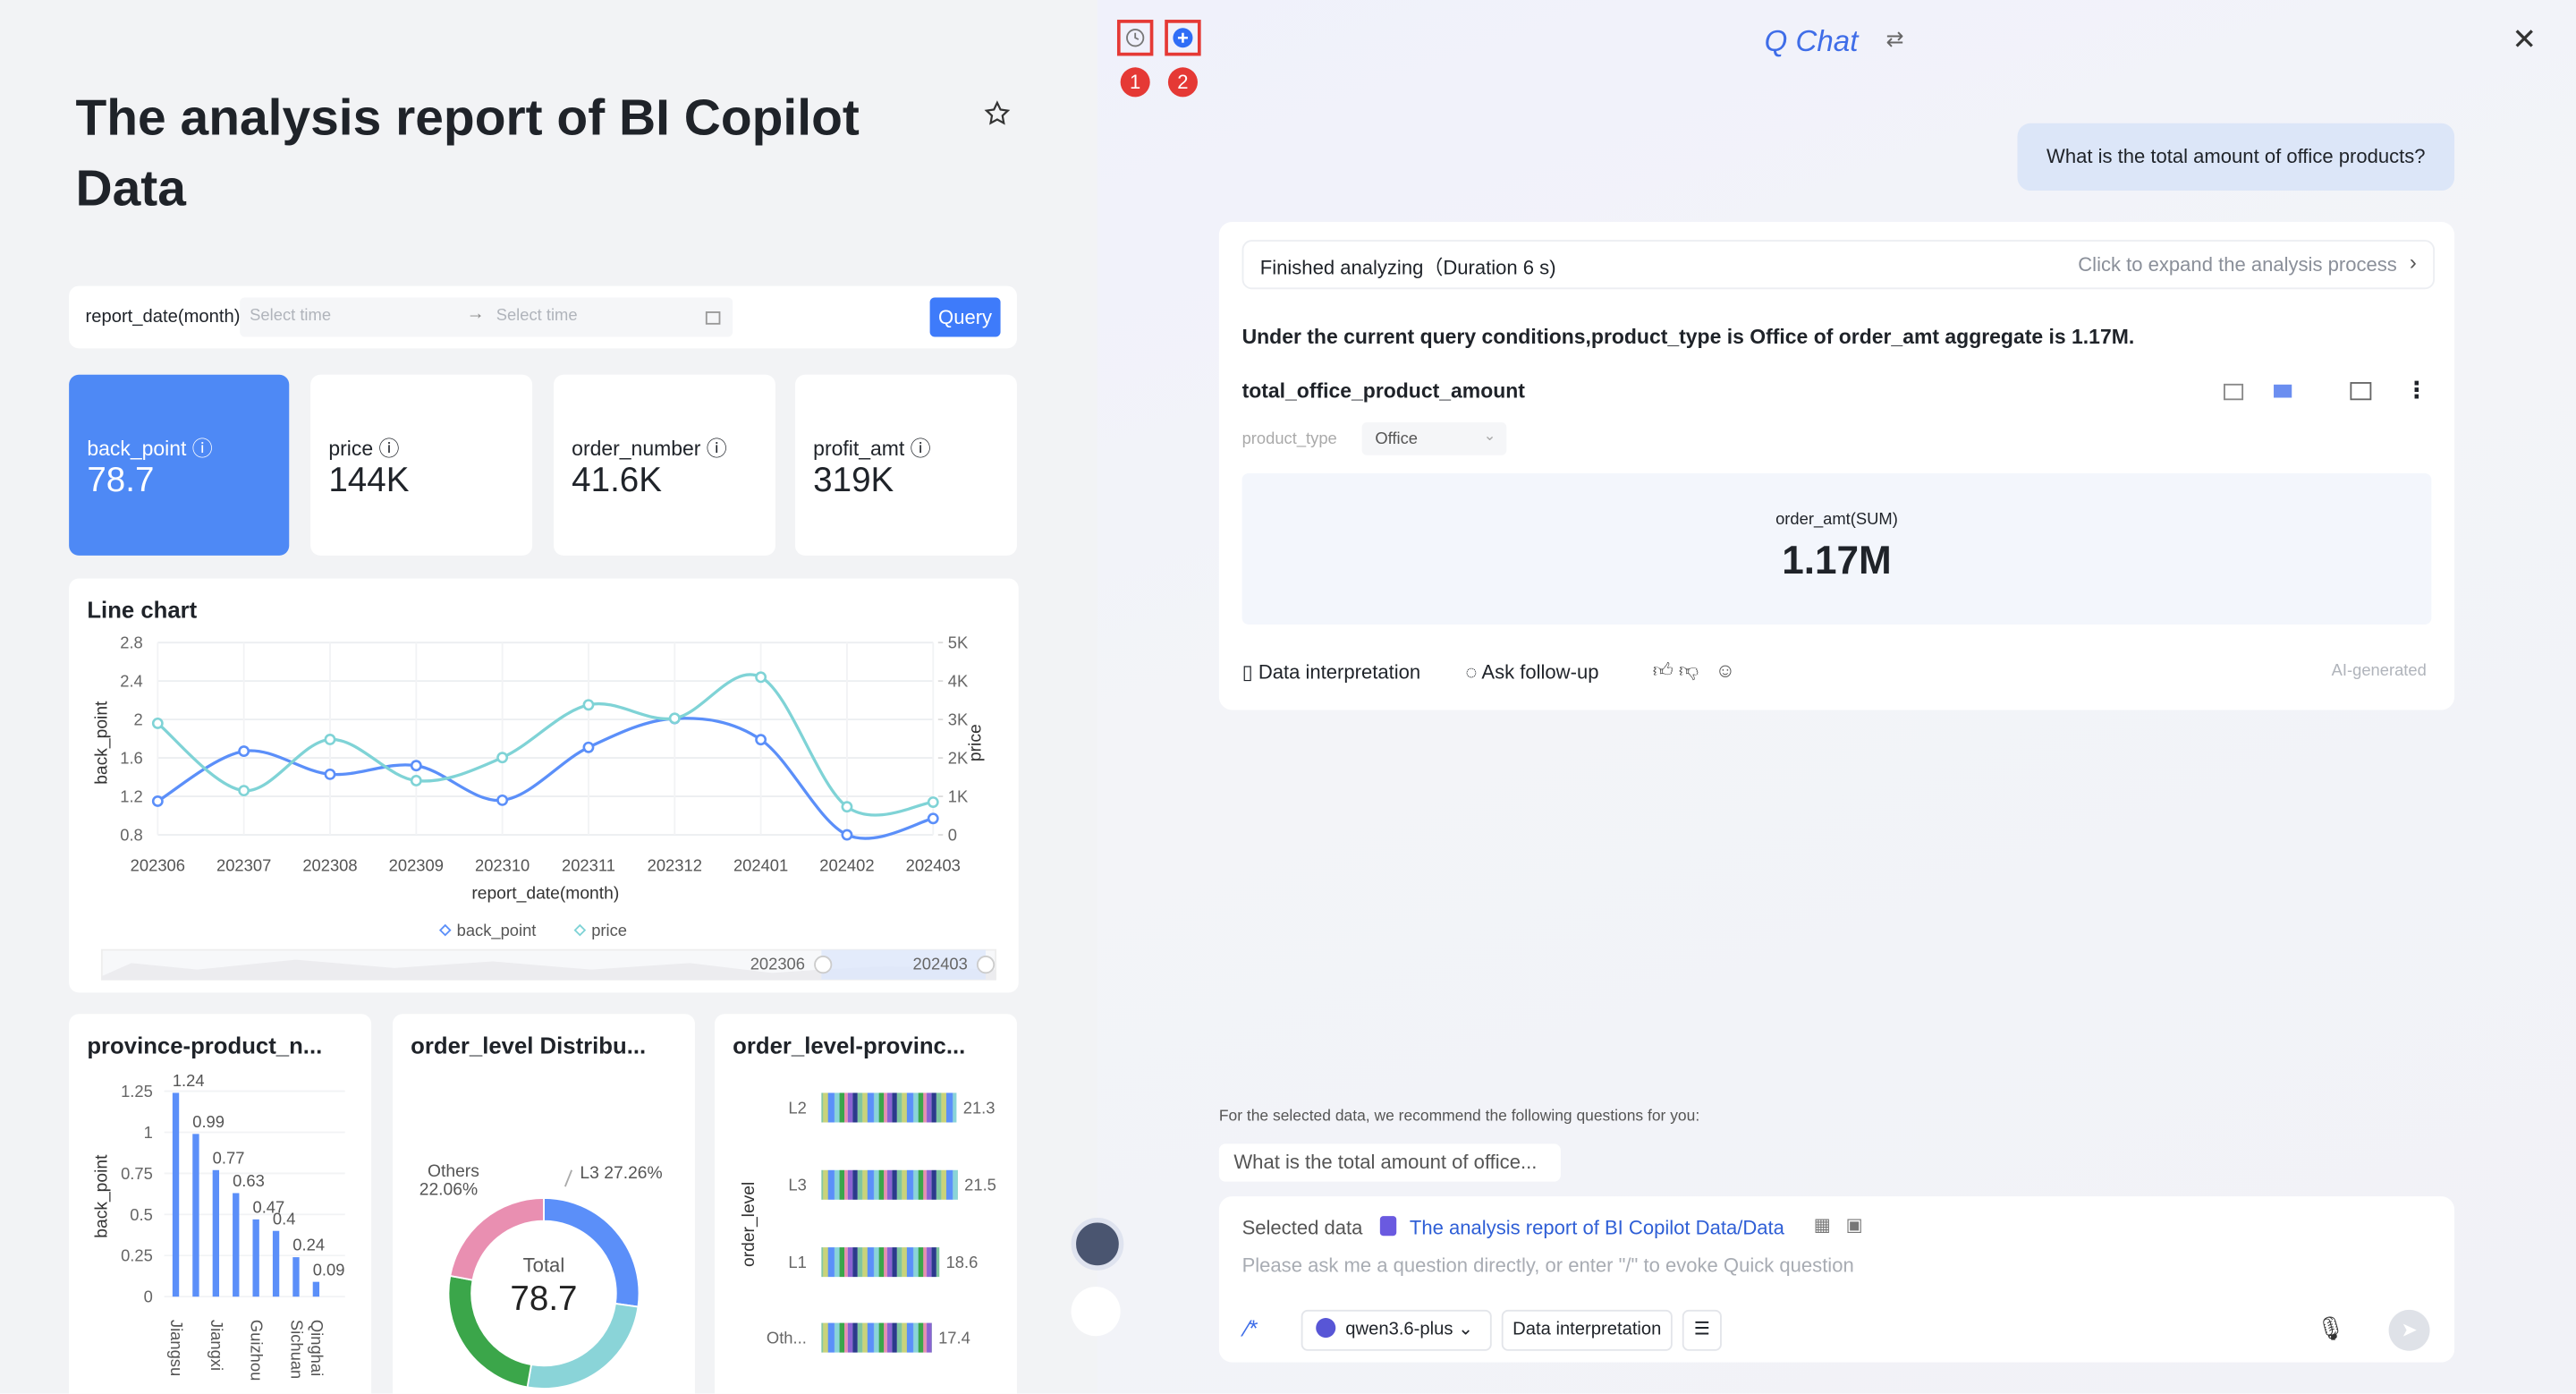 The image size is (2576, 1394). Describe the element at coordinates (1489, 435) in the screenshot. I see `caret: ⌄` at that location.